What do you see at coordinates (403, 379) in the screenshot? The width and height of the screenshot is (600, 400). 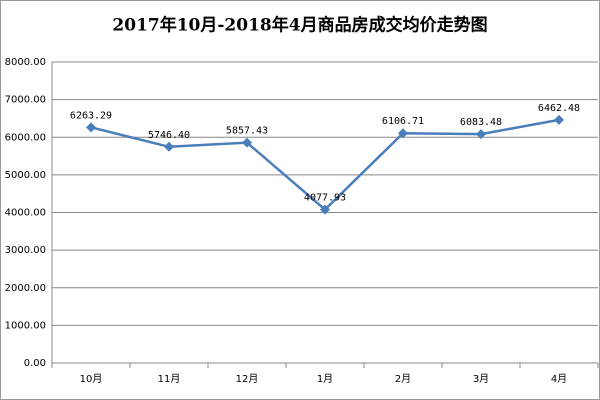 I see `x-tick-label: 2月` at bounding box center [403, 379].